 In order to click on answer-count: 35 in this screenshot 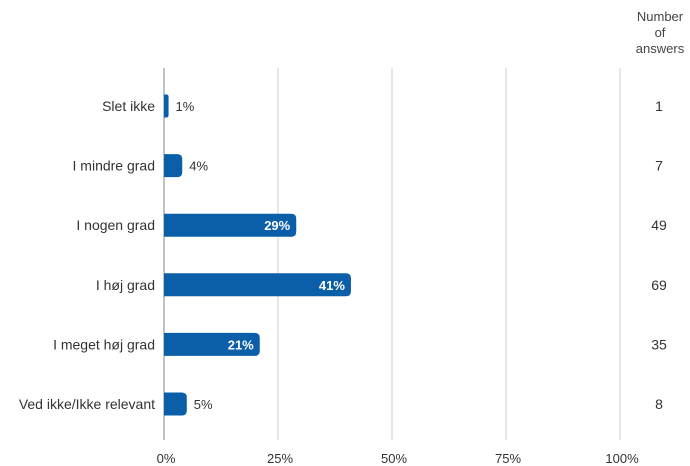, I will do `click(659, 344)`.